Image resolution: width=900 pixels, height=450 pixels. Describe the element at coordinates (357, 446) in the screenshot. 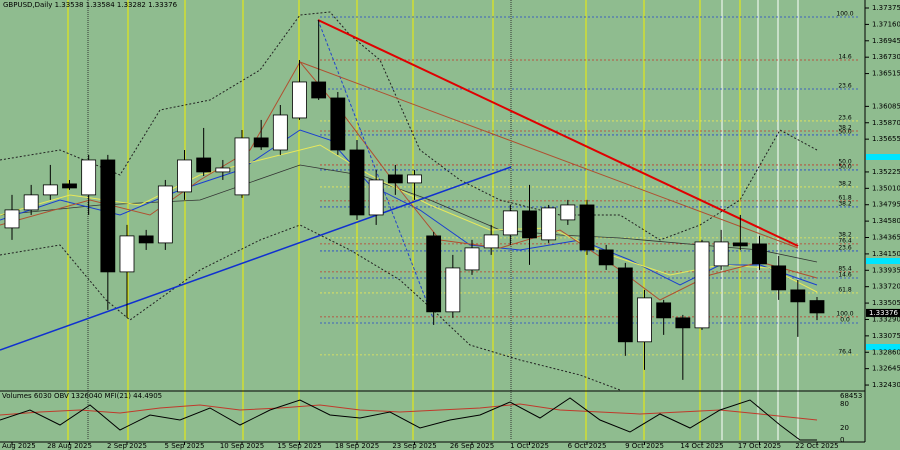

I see `x-tick-label: 18 Sep 2025` at that location.